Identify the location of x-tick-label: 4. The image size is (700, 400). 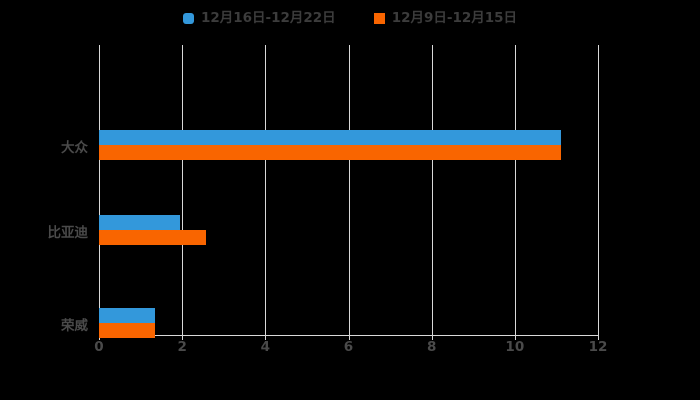
(265, 347).